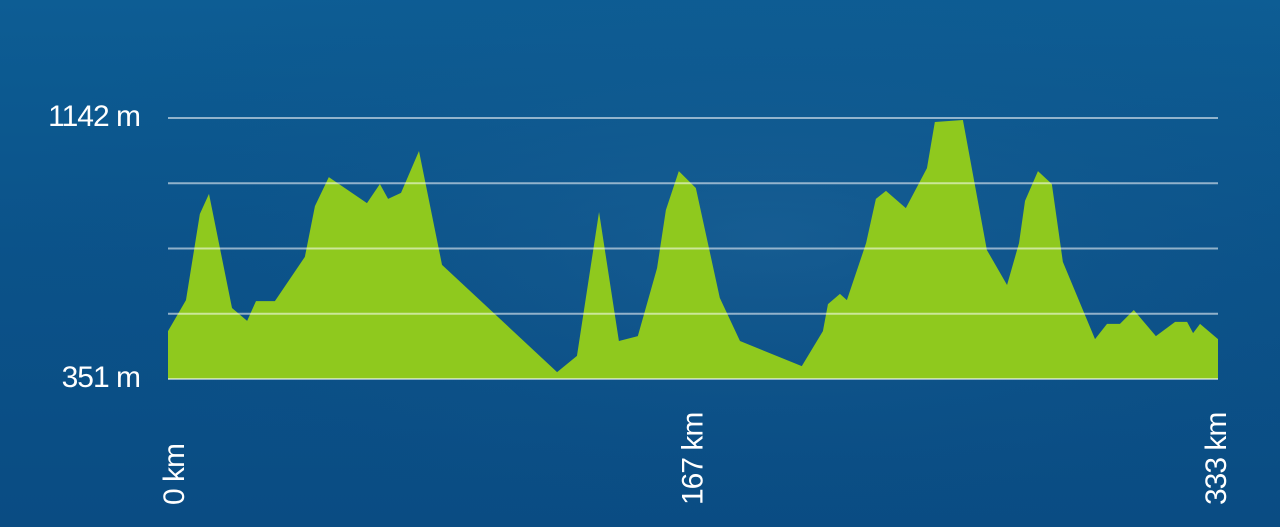 This screenshot has height=527, width=1280. What do you see at coordinates (101, 377) in the screenshot?
I see `y-tick-label: 351 m` at bounding box center [101, 377].